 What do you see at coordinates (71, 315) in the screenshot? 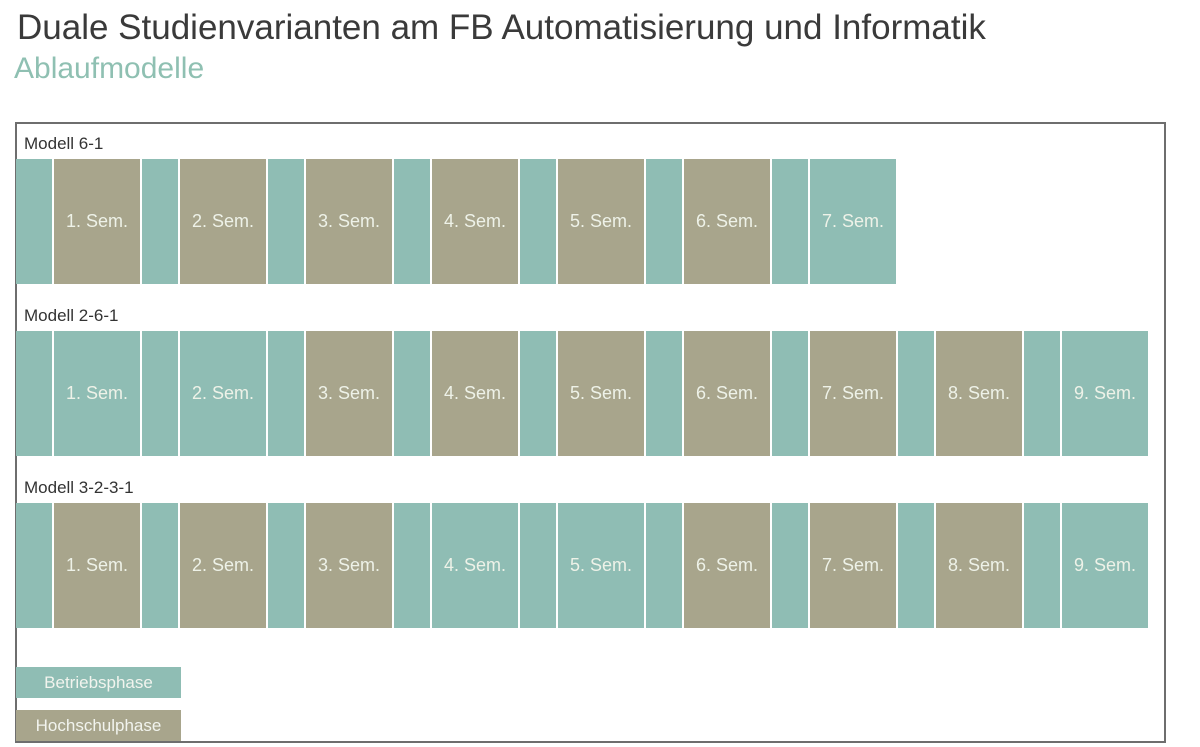
I see `model-label: Modell 2-6-1` at bounding box center [71, 315].